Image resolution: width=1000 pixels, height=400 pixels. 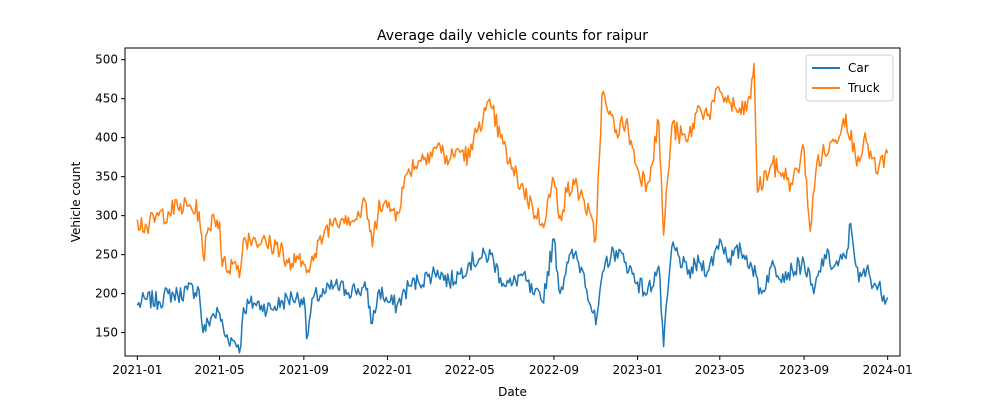 I want to click on x-axis-label: Date, so click(x=512, y=392).